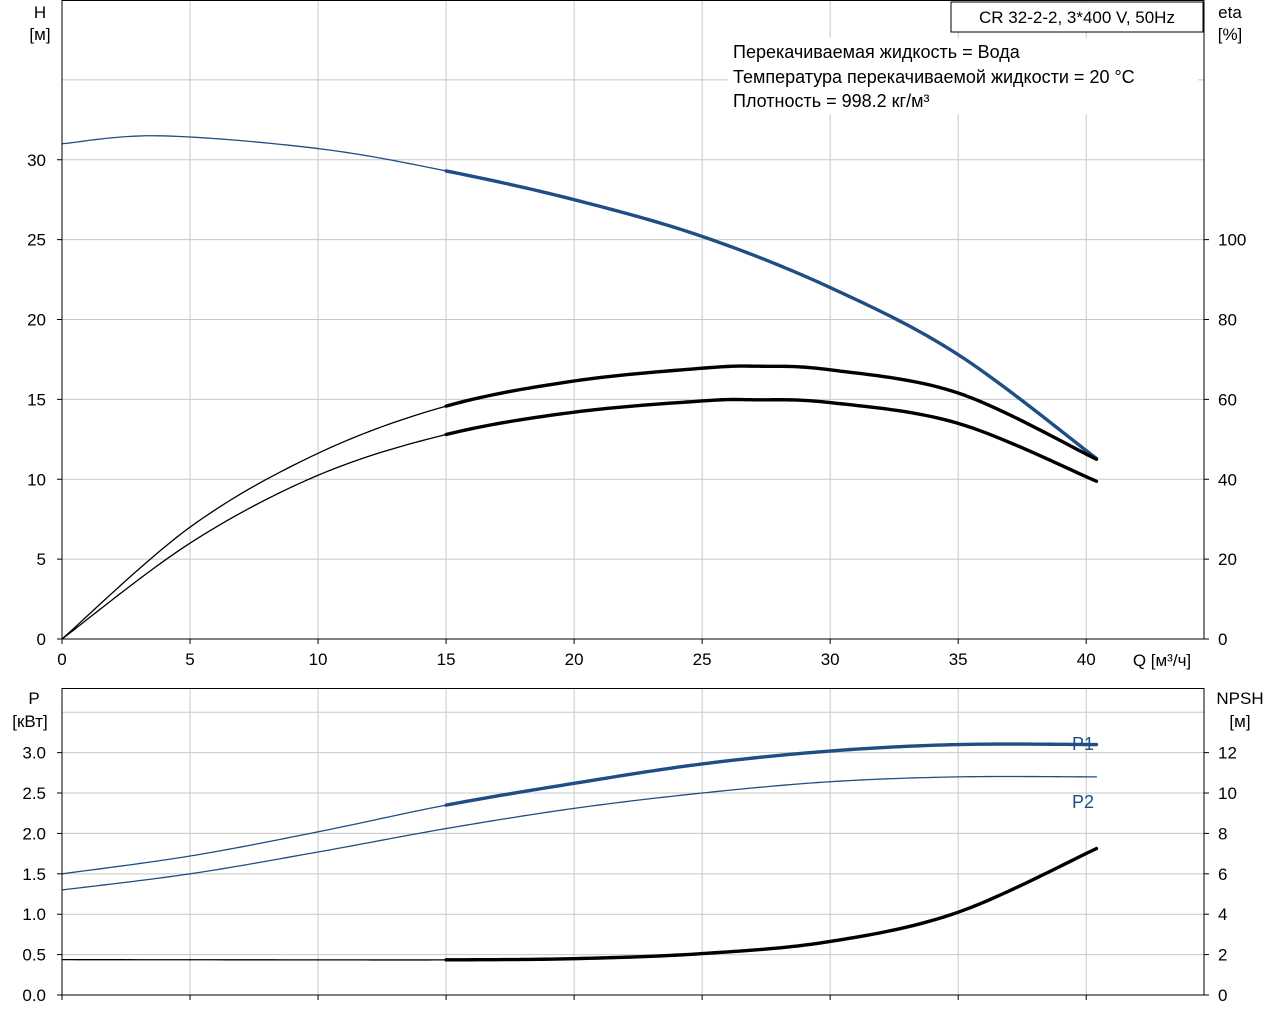 The image size is (1280, 1024). Describe the element at coordinates (34, 753) in the screenshot. I see `y-left-tick-label: 3.0` at that location.